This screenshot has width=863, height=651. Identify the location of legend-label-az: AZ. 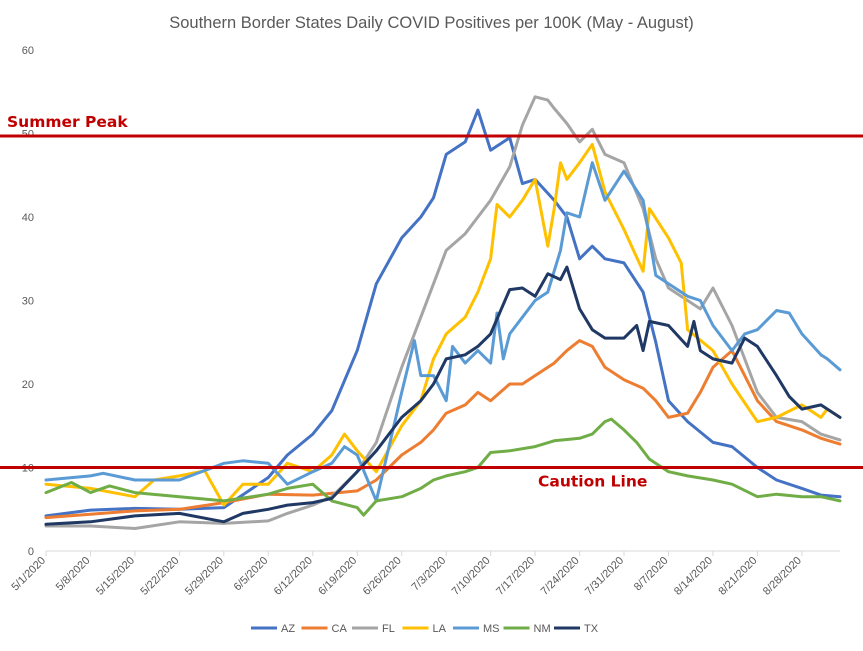
(288, 629).